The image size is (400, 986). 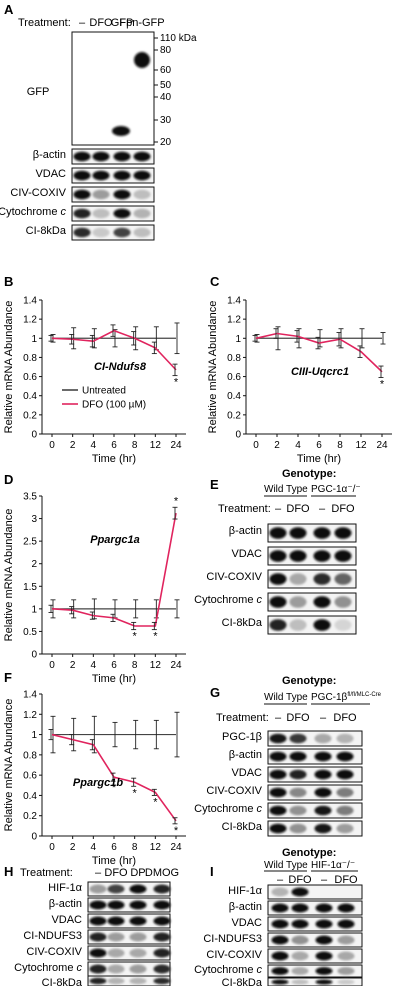 I want to click on genotype-name: HIF-1α⁻/⁻, so click(x=333, y=865).